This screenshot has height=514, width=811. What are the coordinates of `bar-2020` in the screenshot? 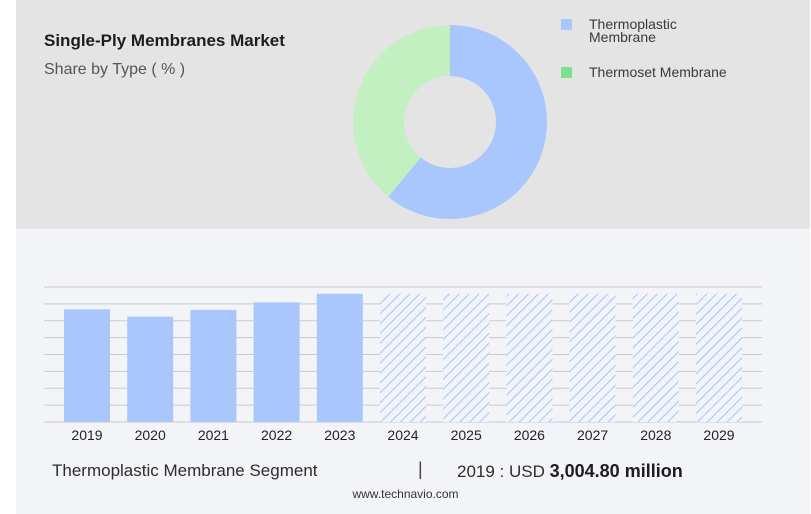 It's located at (150, 369).